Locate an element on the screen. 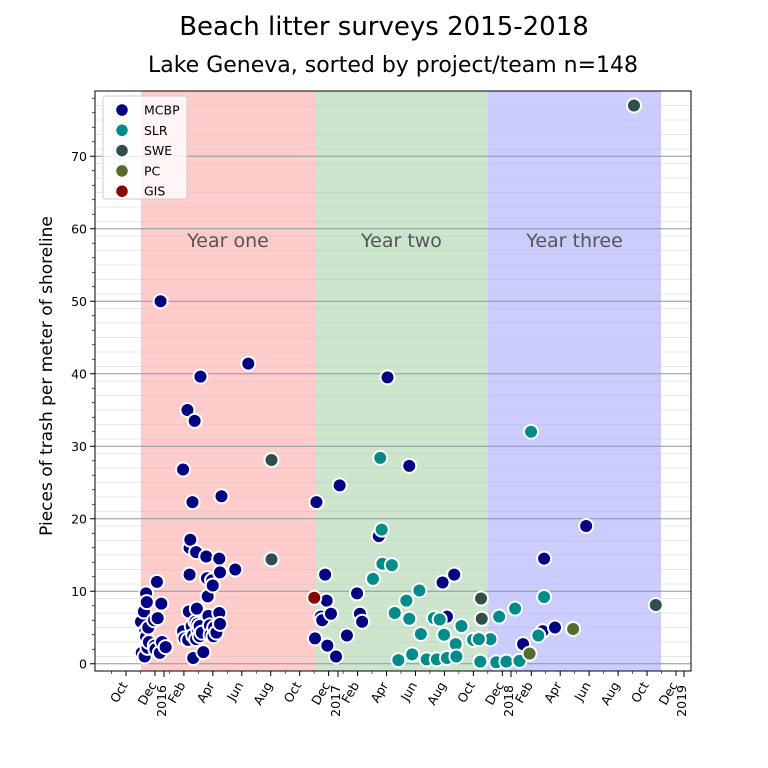 This screenshot has height=768, width=768. y-tick-label: 30 is located at coordinates (79, 446).